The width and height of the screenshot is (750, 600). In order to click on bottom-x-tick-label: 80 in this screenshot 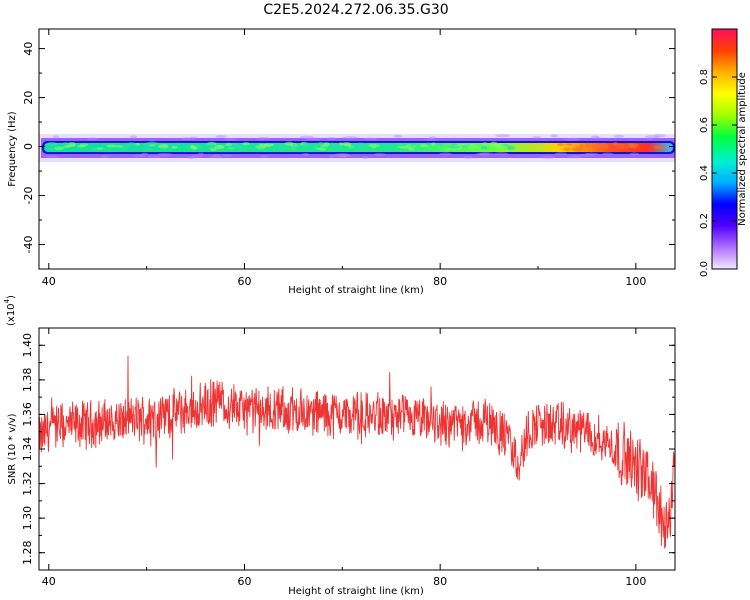, I will do `click(440, 581)`.